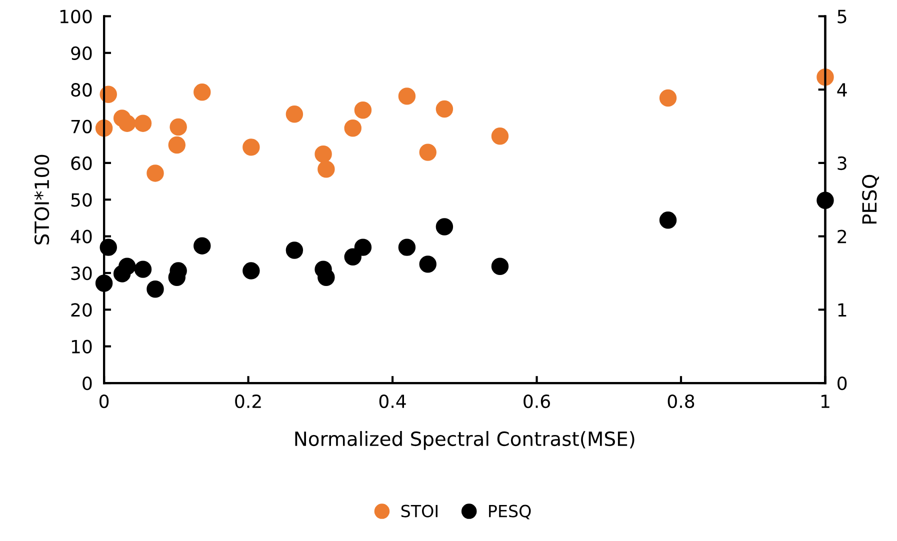 This screenshot has width=897, height=541. Describe the element at coordinates (81, 90) in the screenshot. I see `y-tick-label: 80` at that location.